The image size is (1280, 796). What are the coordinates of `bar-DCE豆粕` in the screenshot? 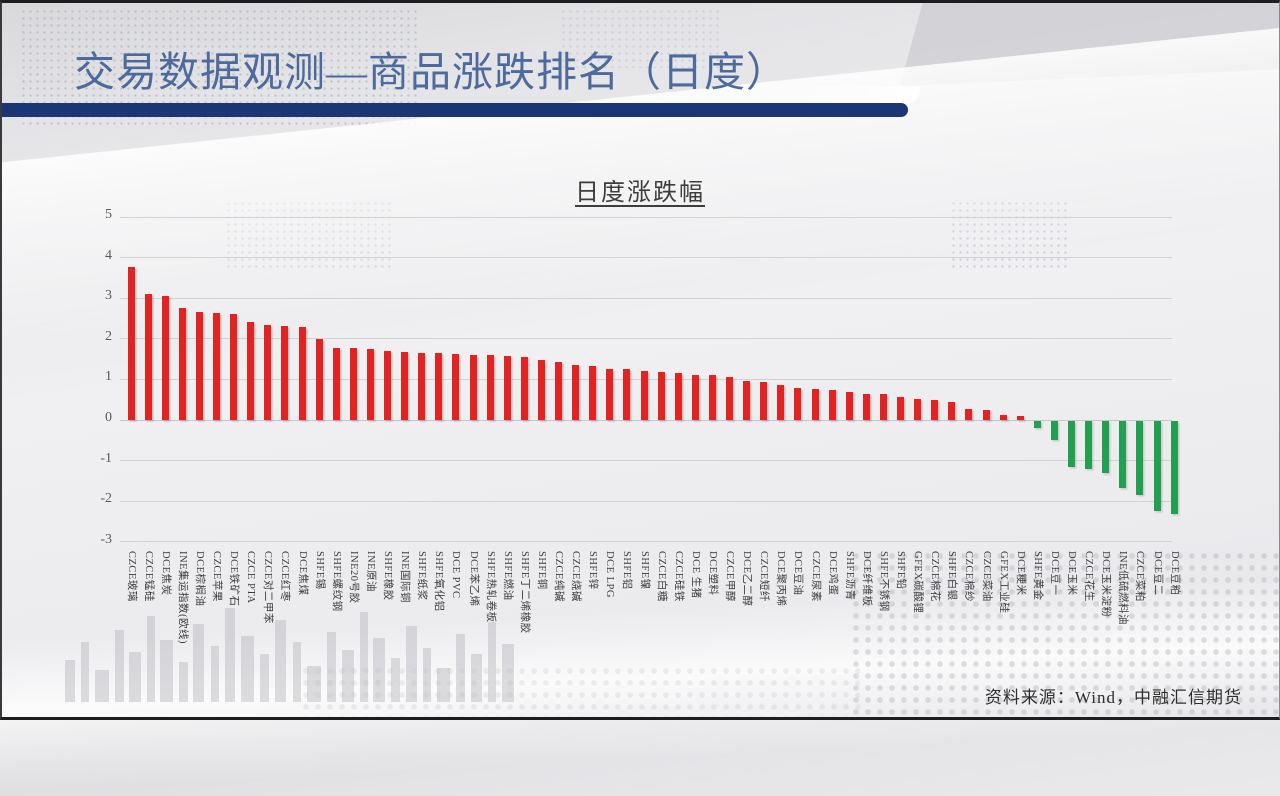 It's located at (1174, 468).